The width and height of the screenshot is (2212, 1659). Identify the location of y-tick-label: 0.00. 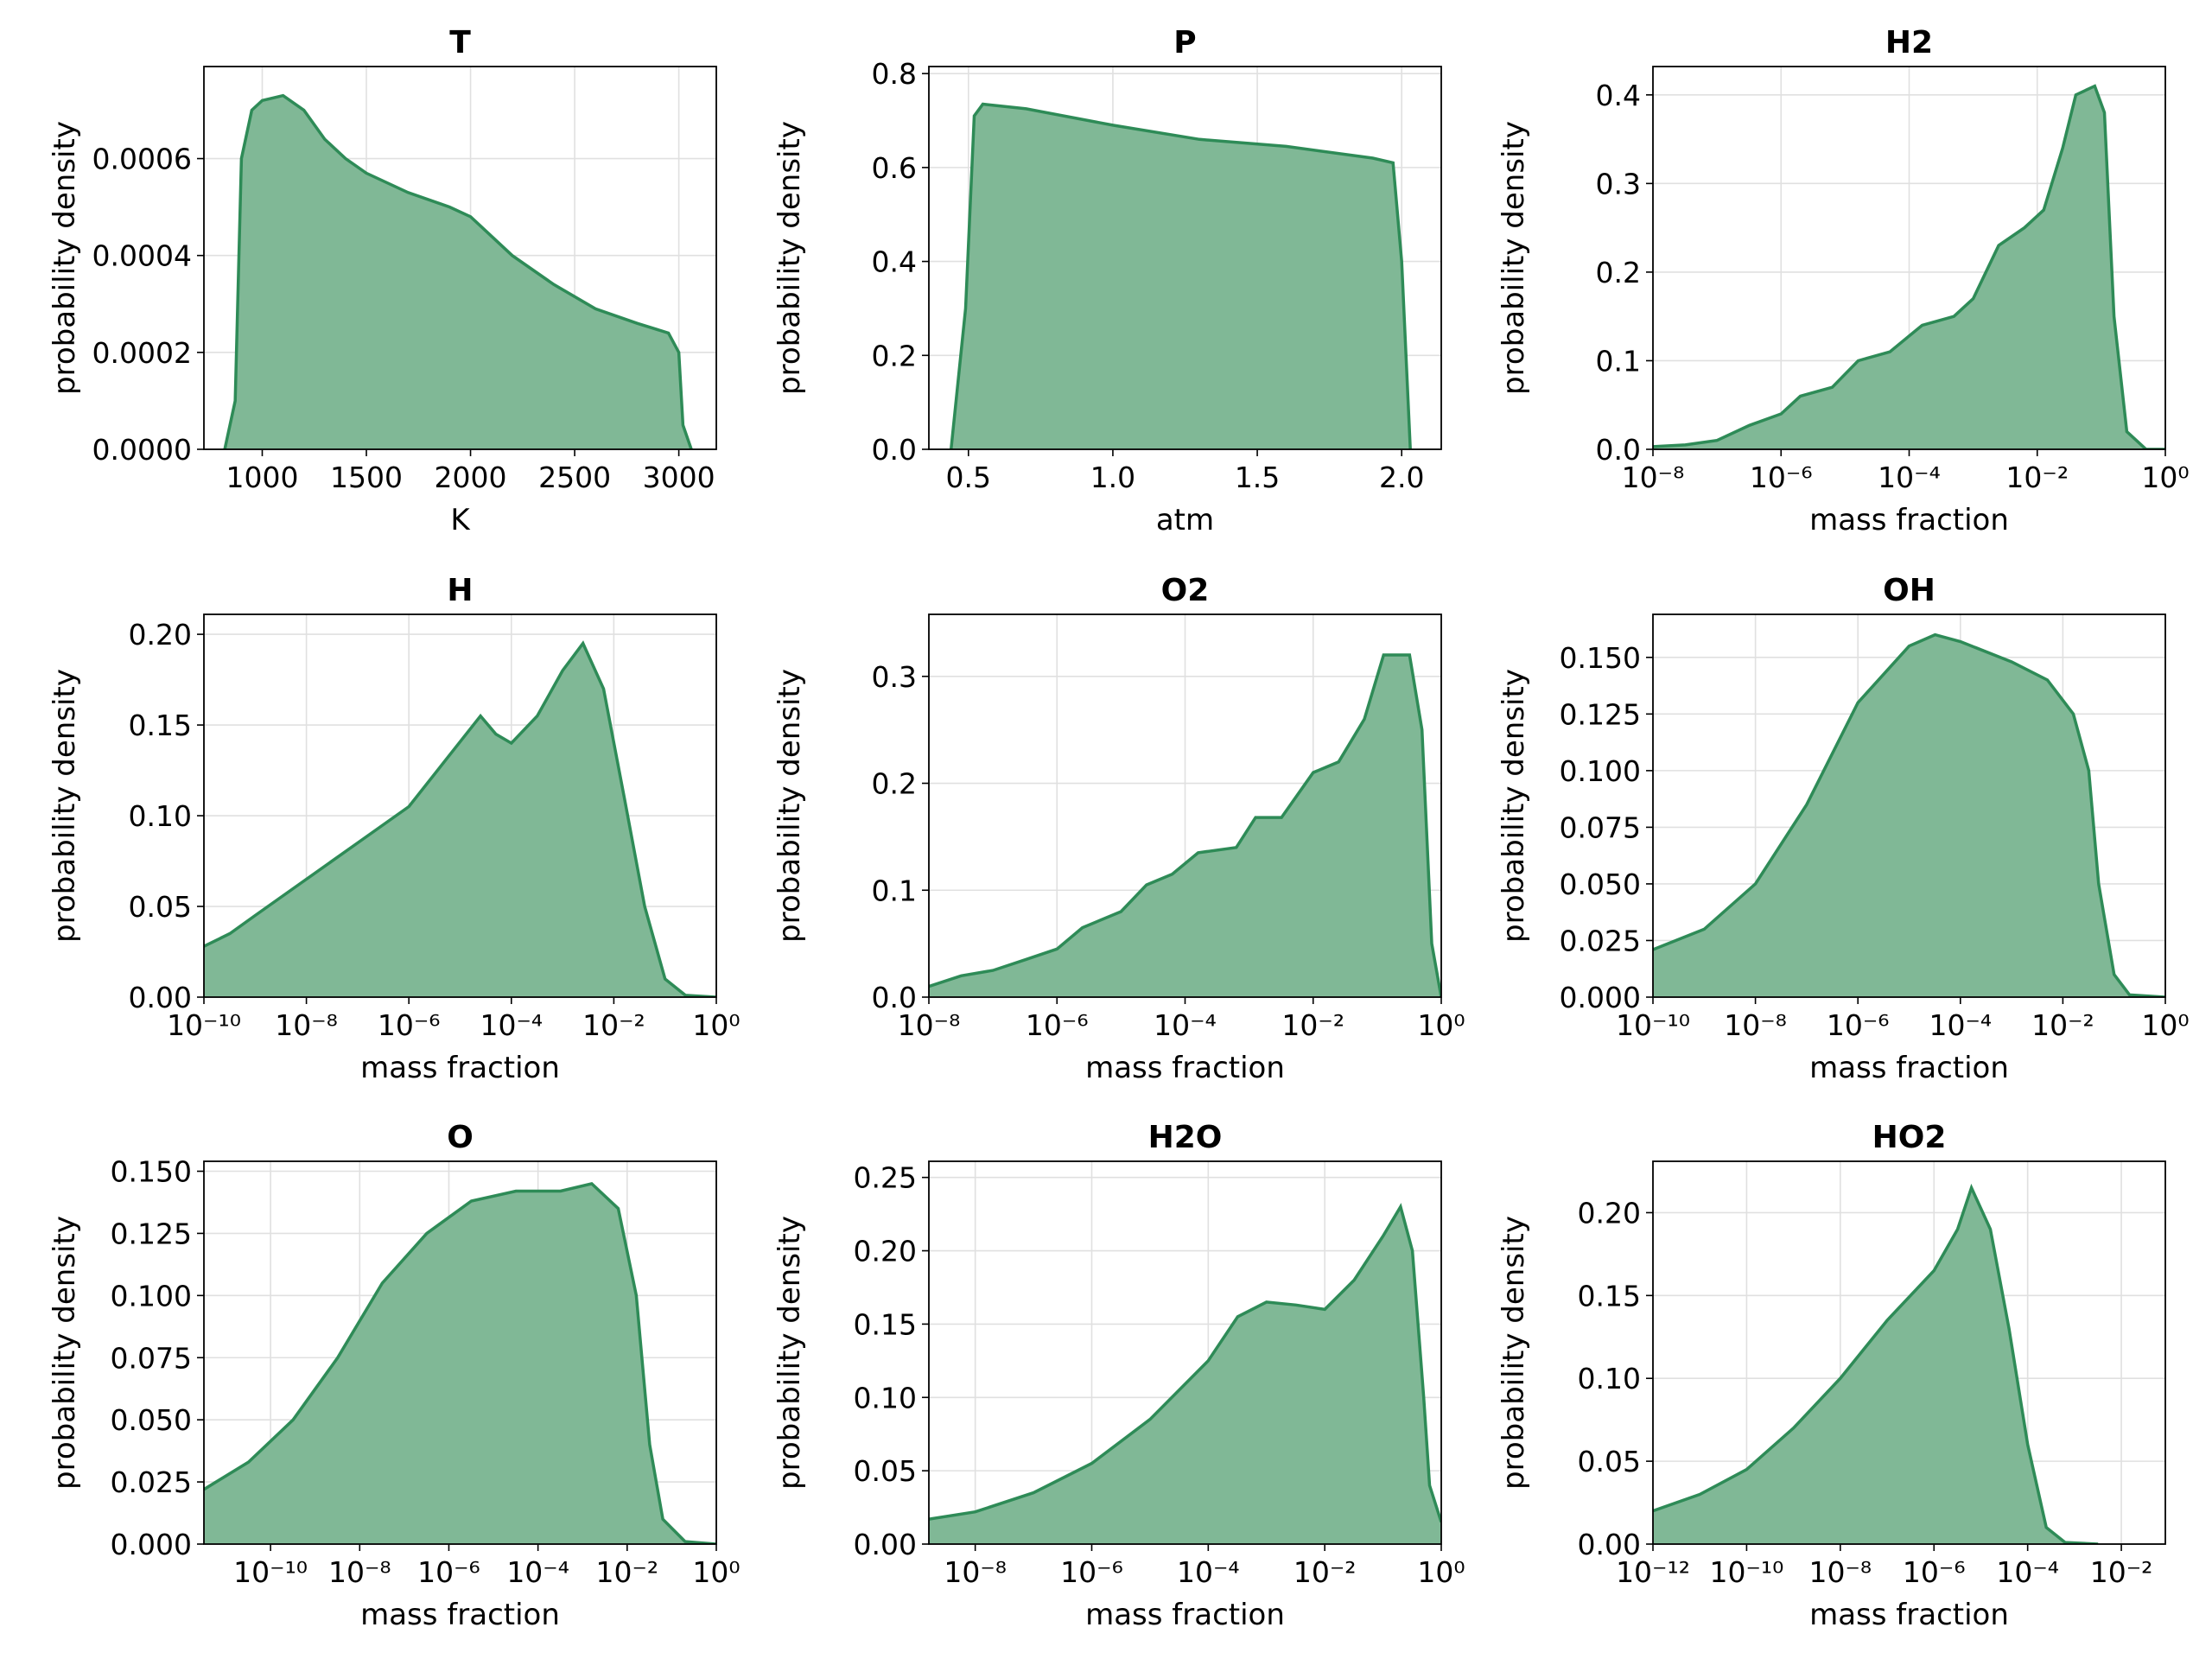
(160, 998).